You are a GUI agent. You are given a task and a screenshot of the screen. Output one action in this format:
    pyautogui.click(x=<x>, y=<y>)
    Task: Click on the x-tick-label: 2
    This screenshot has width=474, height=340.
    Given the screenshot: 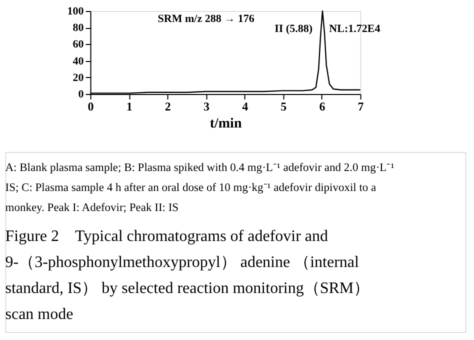 What is the action you would take?
    pyautogui.click(x=167, y=107)
    